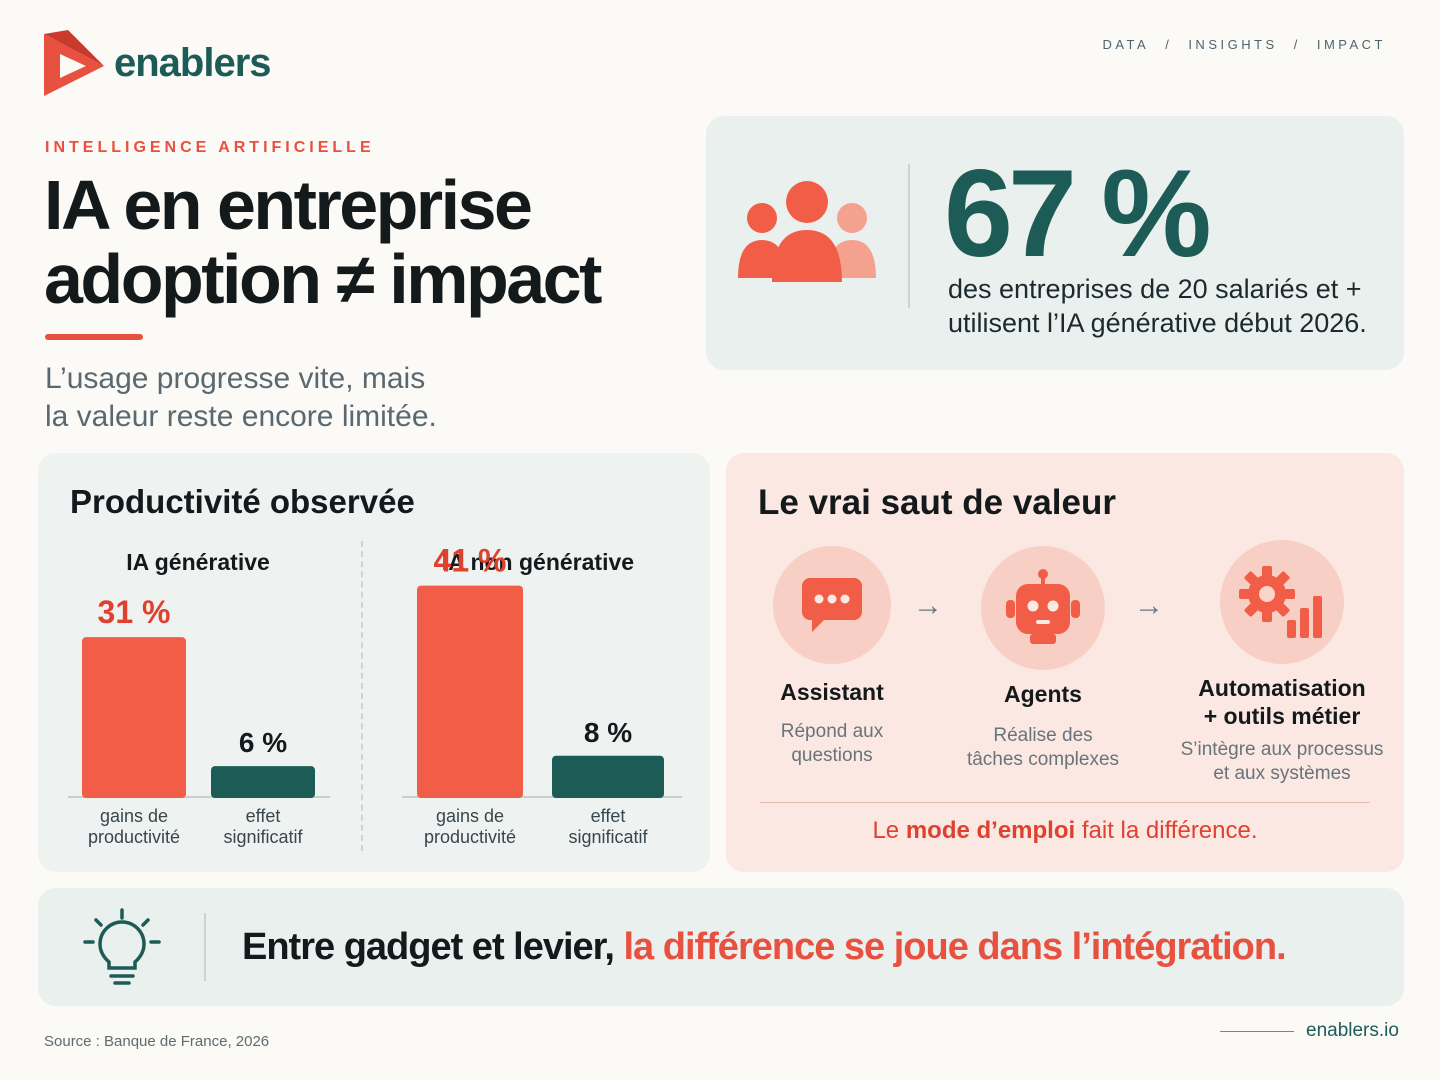 The width and height of the screenshot is (1440, 1080). I want to click on step-description: S’intègre aux processus et aux systèmes, so click(1282, 762).